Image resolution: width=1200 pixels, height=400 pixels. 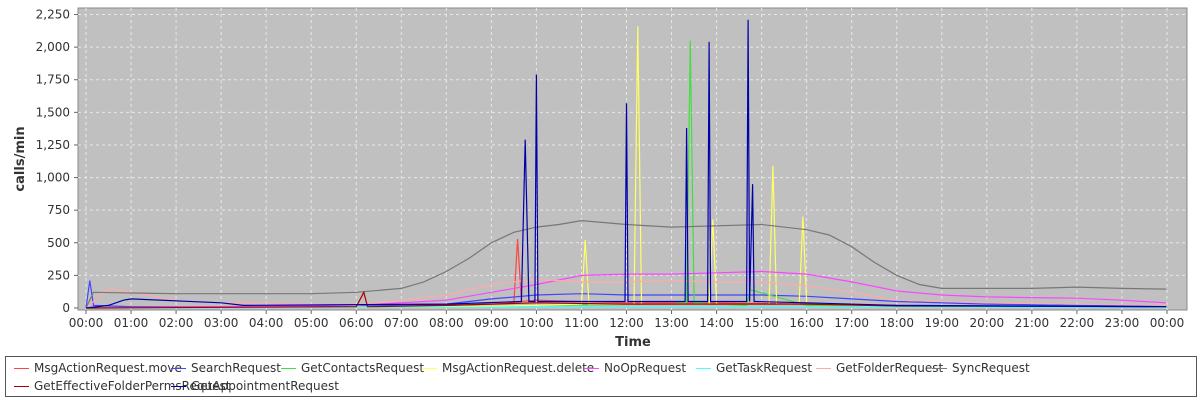 I want to click on legend-item: MsgActionRequest.delete, so click(x=508, y=368).